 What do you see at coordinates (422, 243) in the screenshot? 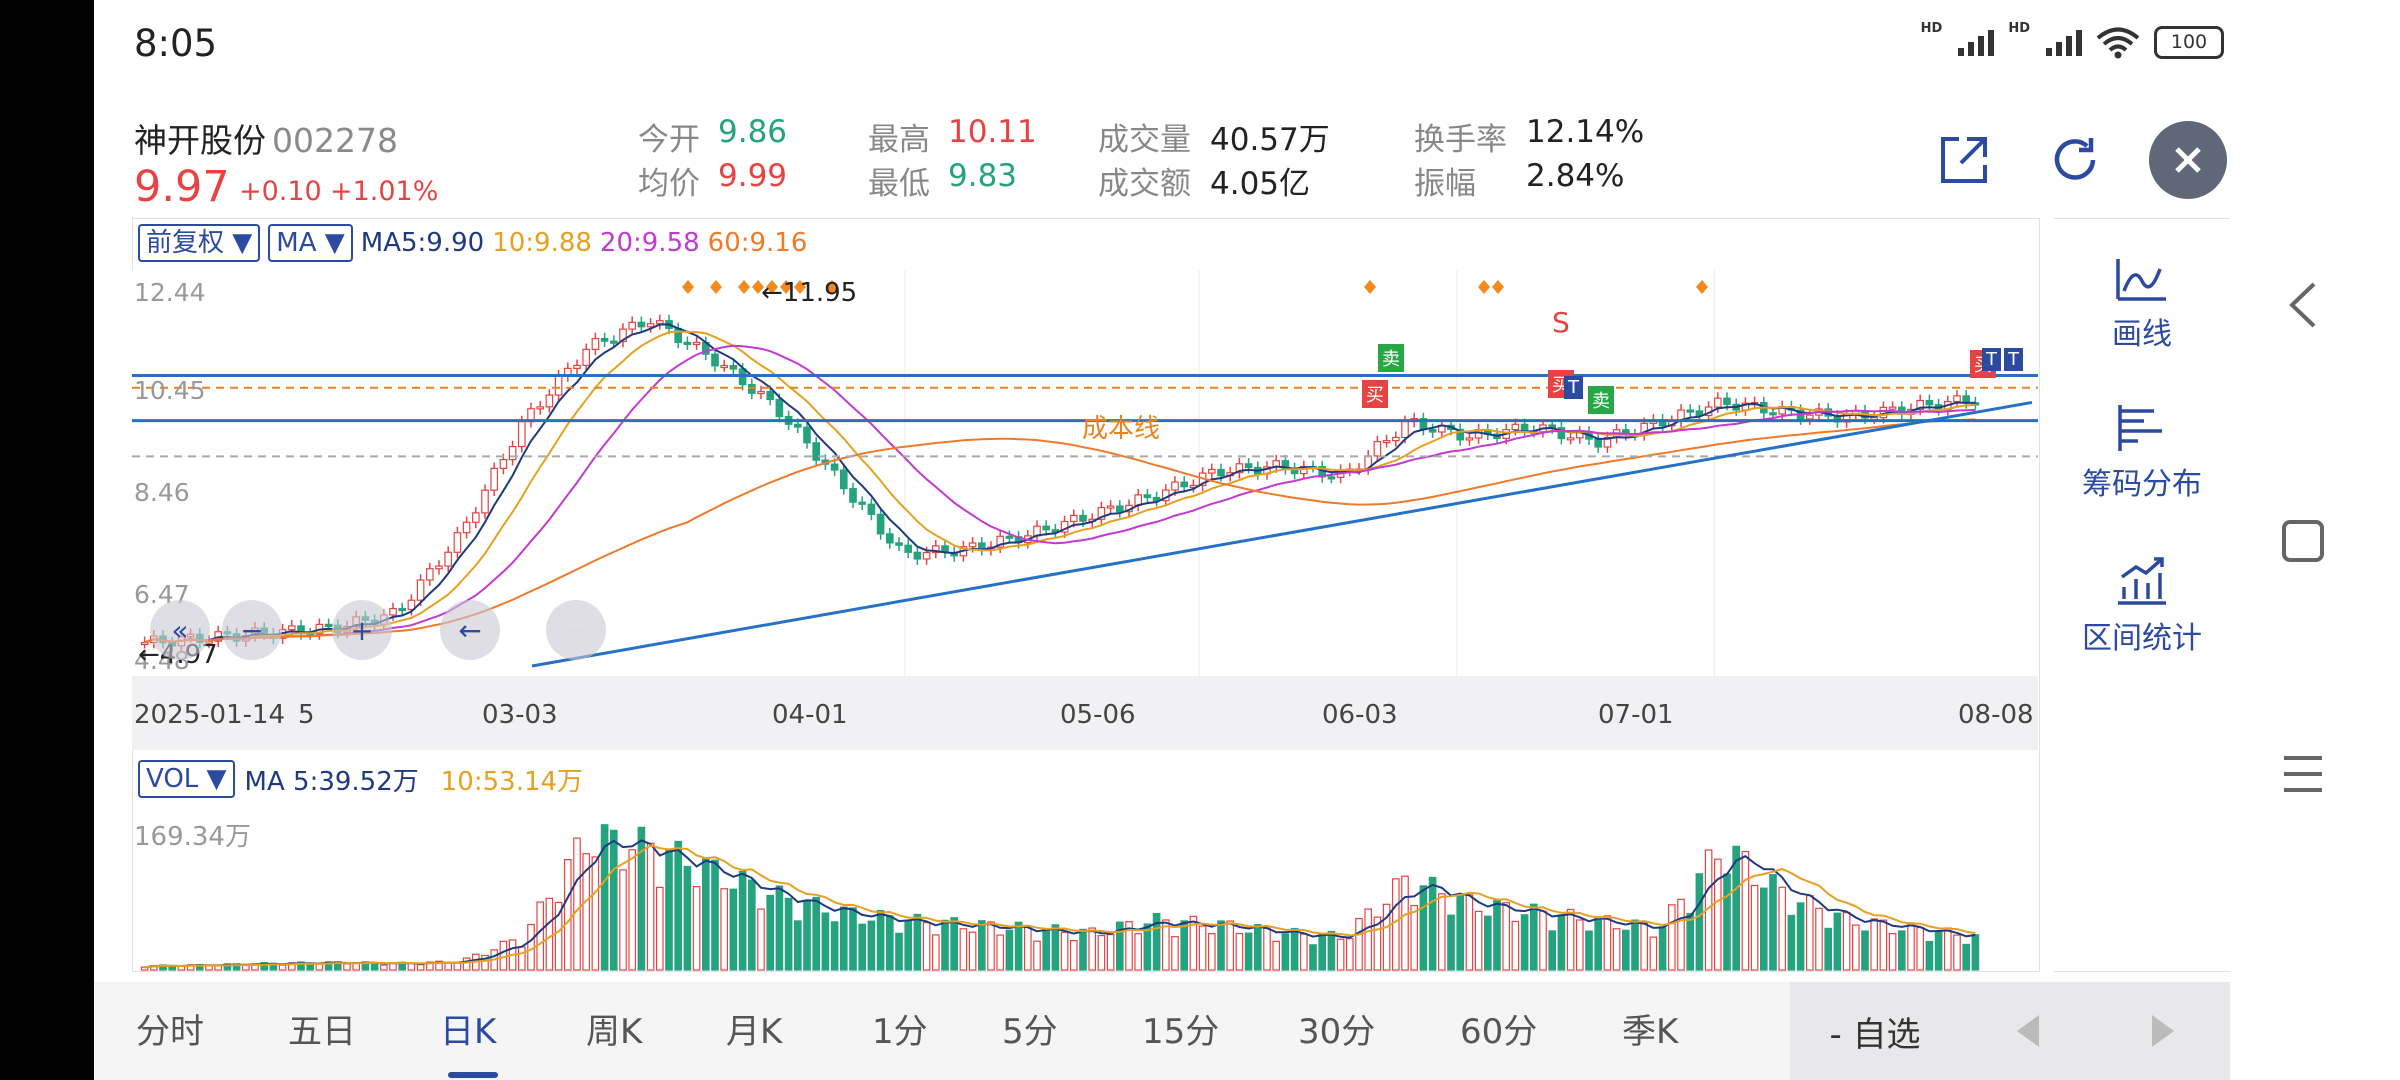
I see `ma5-value: MA5:9.90` at bounding box center [422, 243].